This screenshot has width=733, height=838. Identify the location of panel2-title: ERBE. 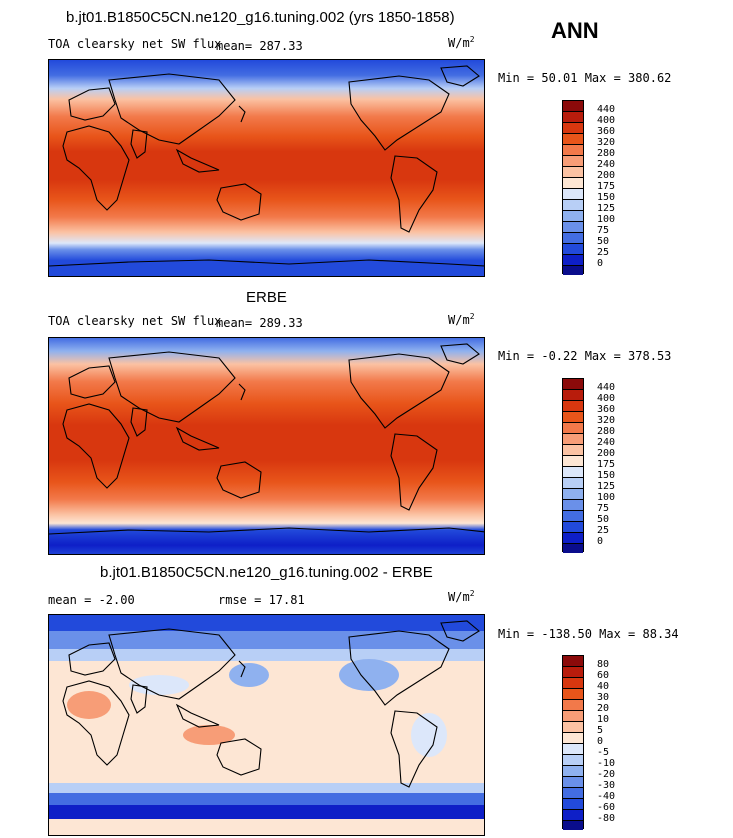
(266, 297).